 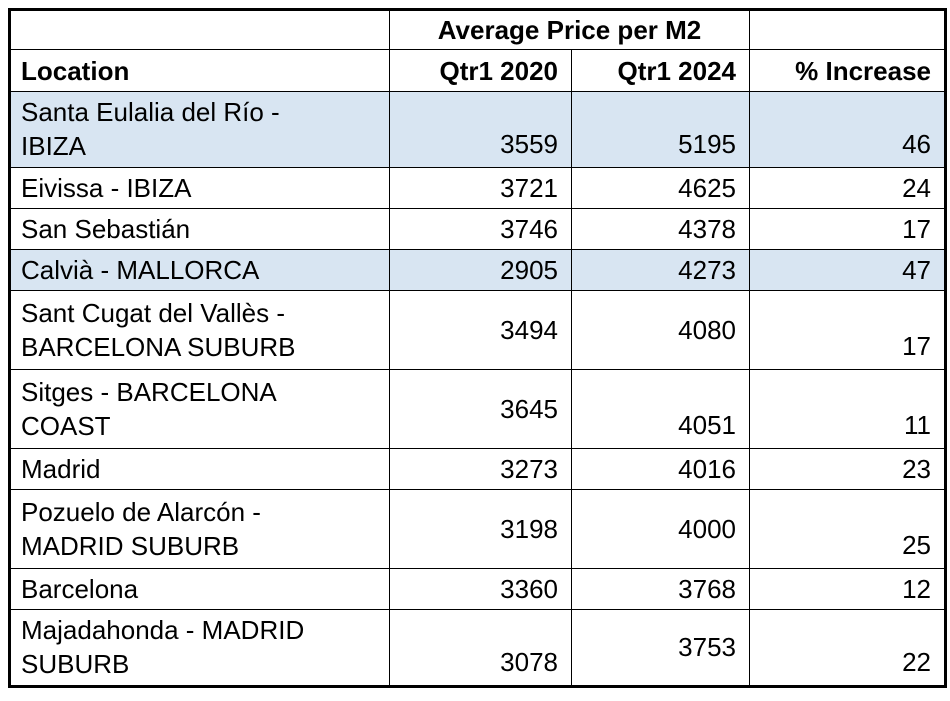 I want to click on percent-increase-cell: 47, so click(x=847, y=270).